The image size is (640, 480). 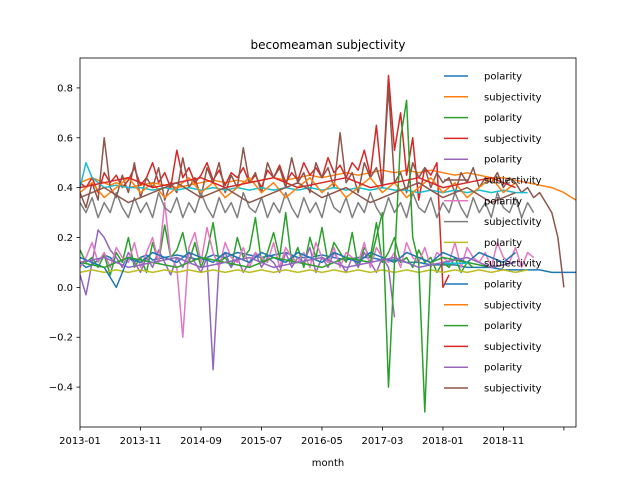 I want to click on x-tick-label: 2014-09, so click(x=201, y=441).